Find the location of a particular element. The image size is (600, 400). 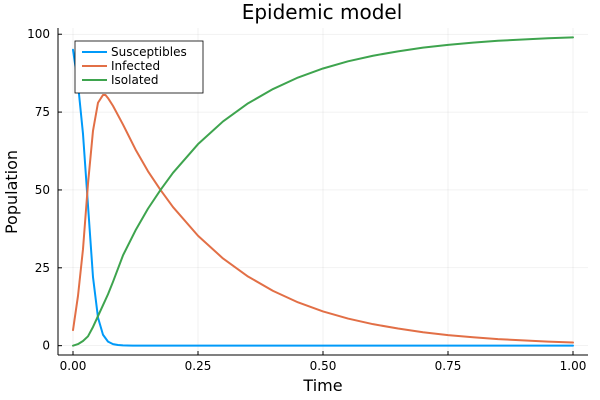

x-tick-label: 1.00 is located at coordinates (573, 366).